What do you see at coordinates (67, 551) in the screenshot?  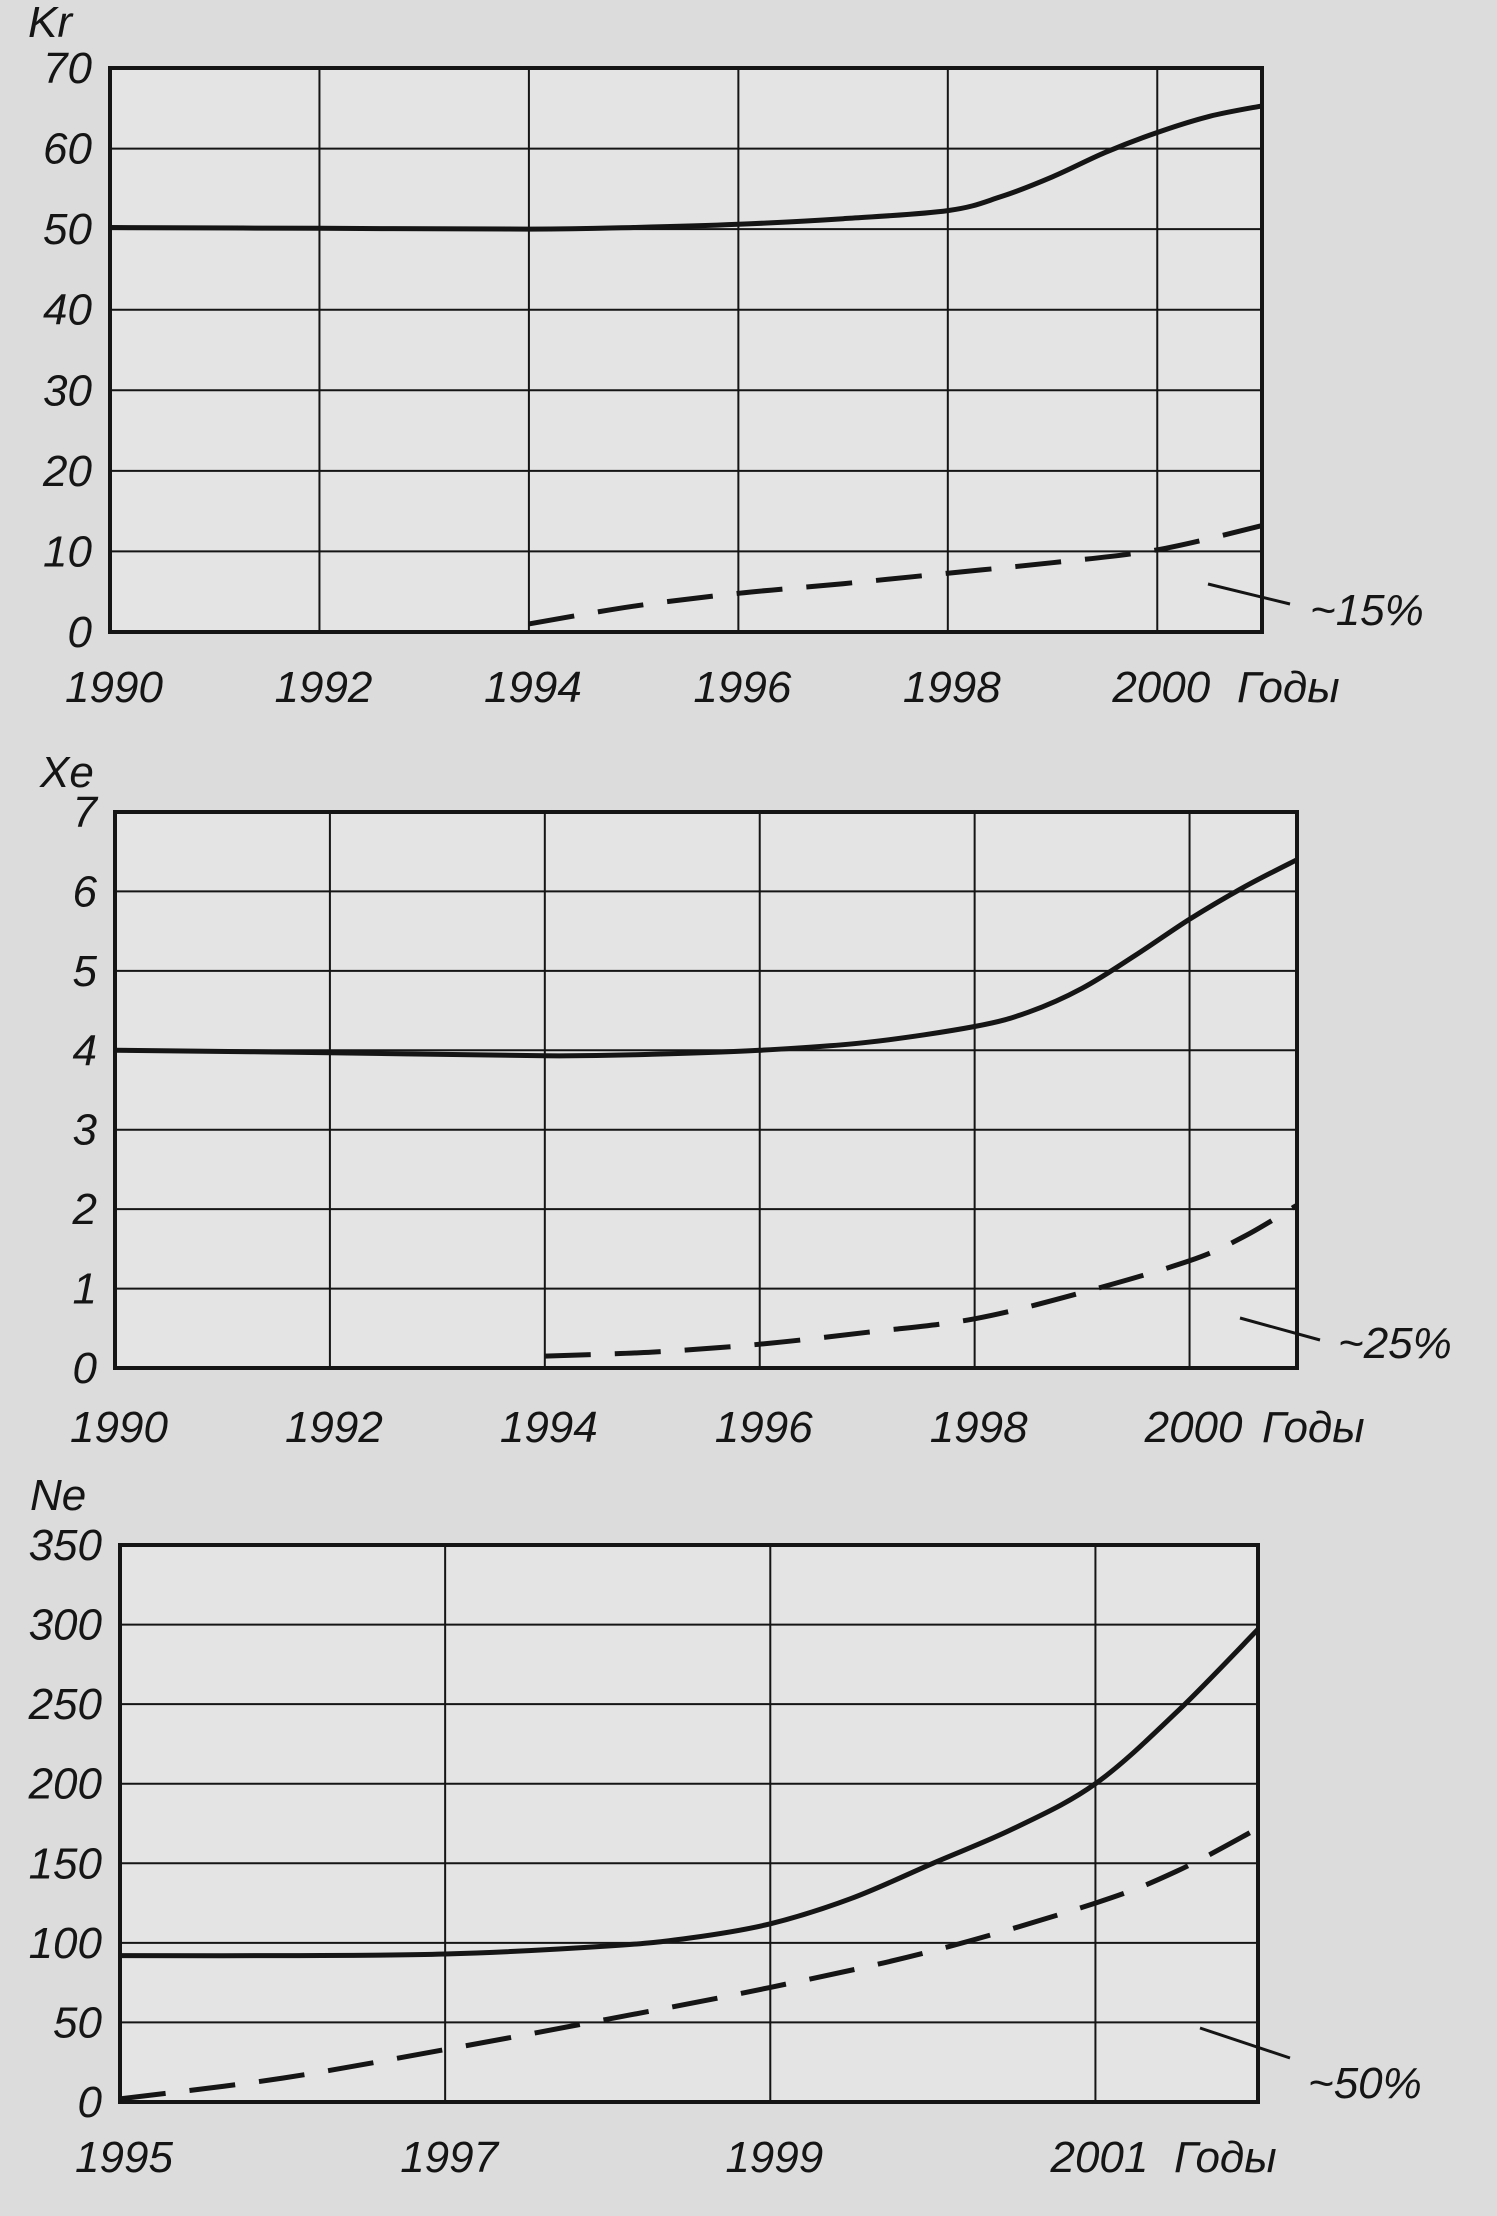 I see `y-tick-label: 10` at bounding box center [67, 551].